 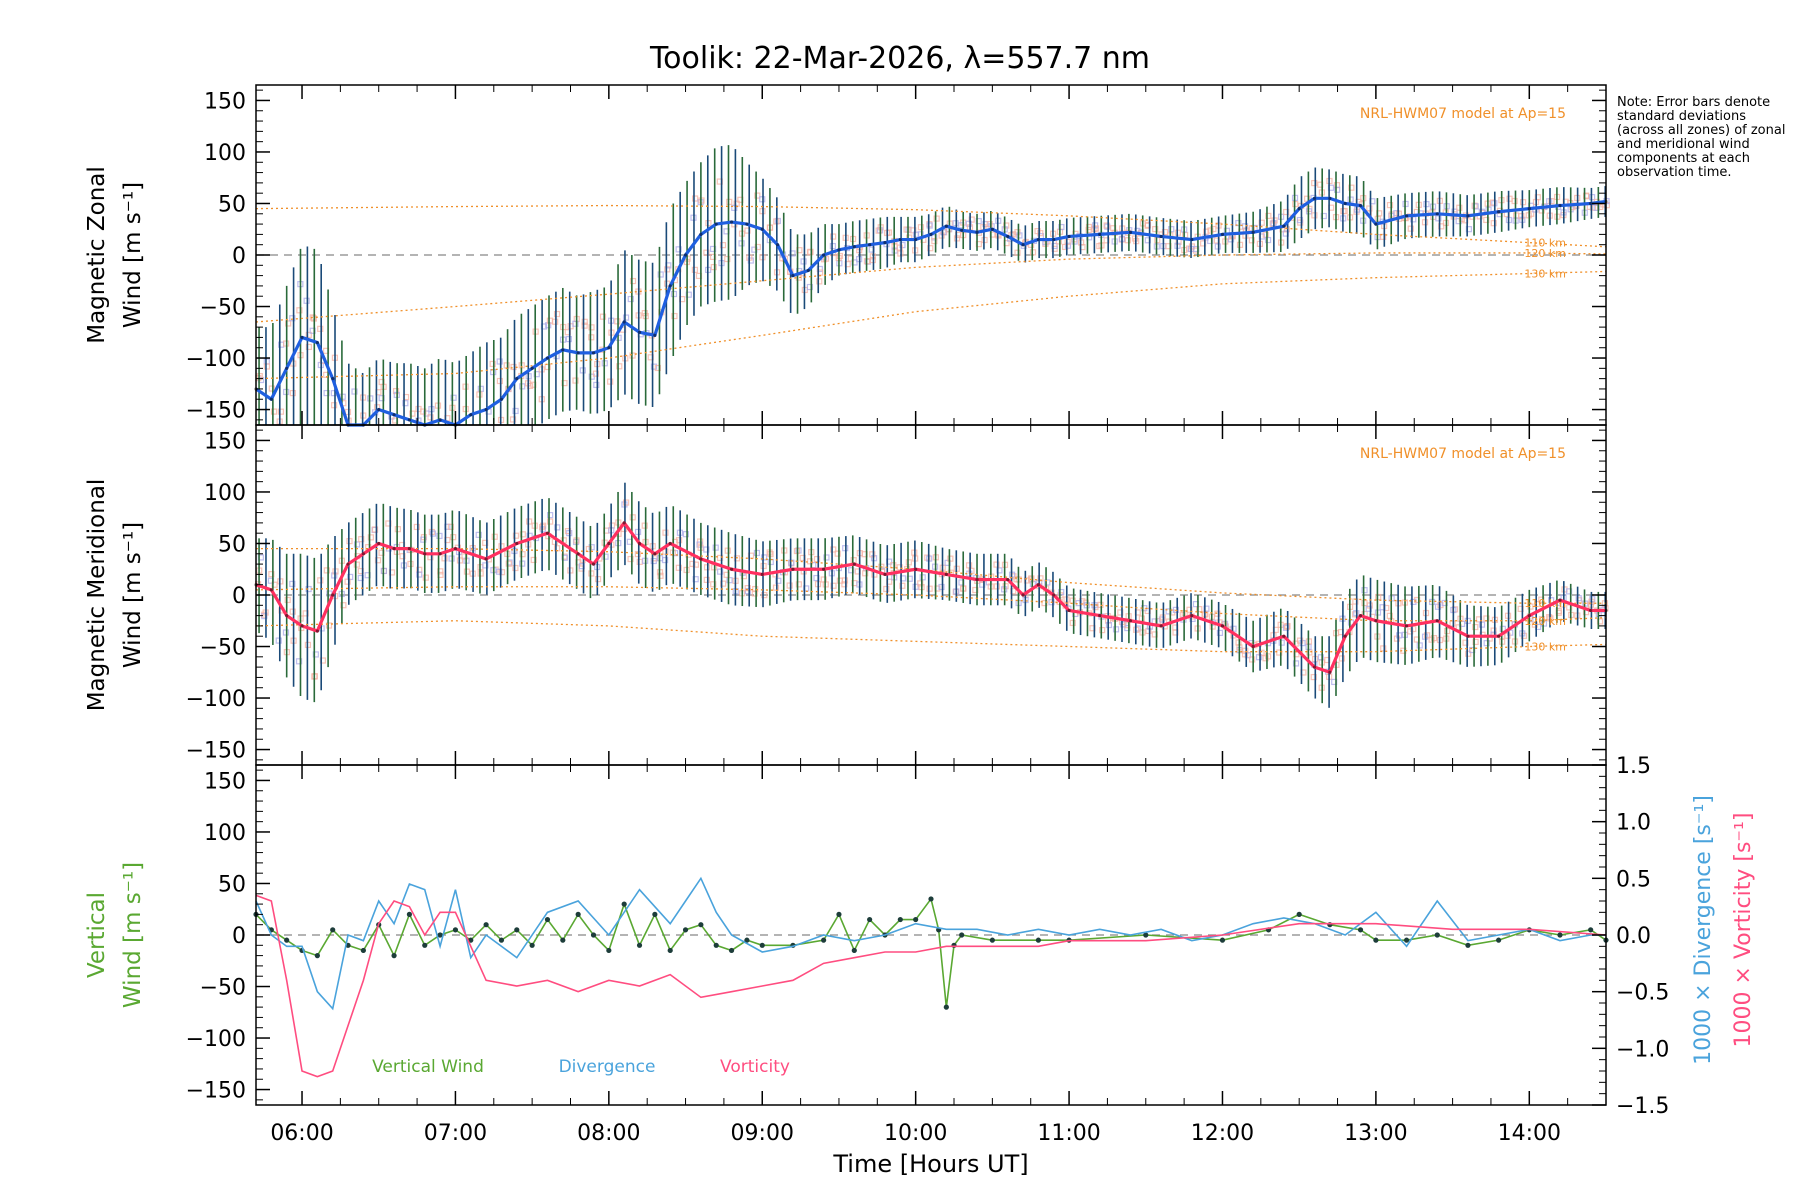 I want to click on right-tick-label: −1.5, so click(x=1642, y=1106).